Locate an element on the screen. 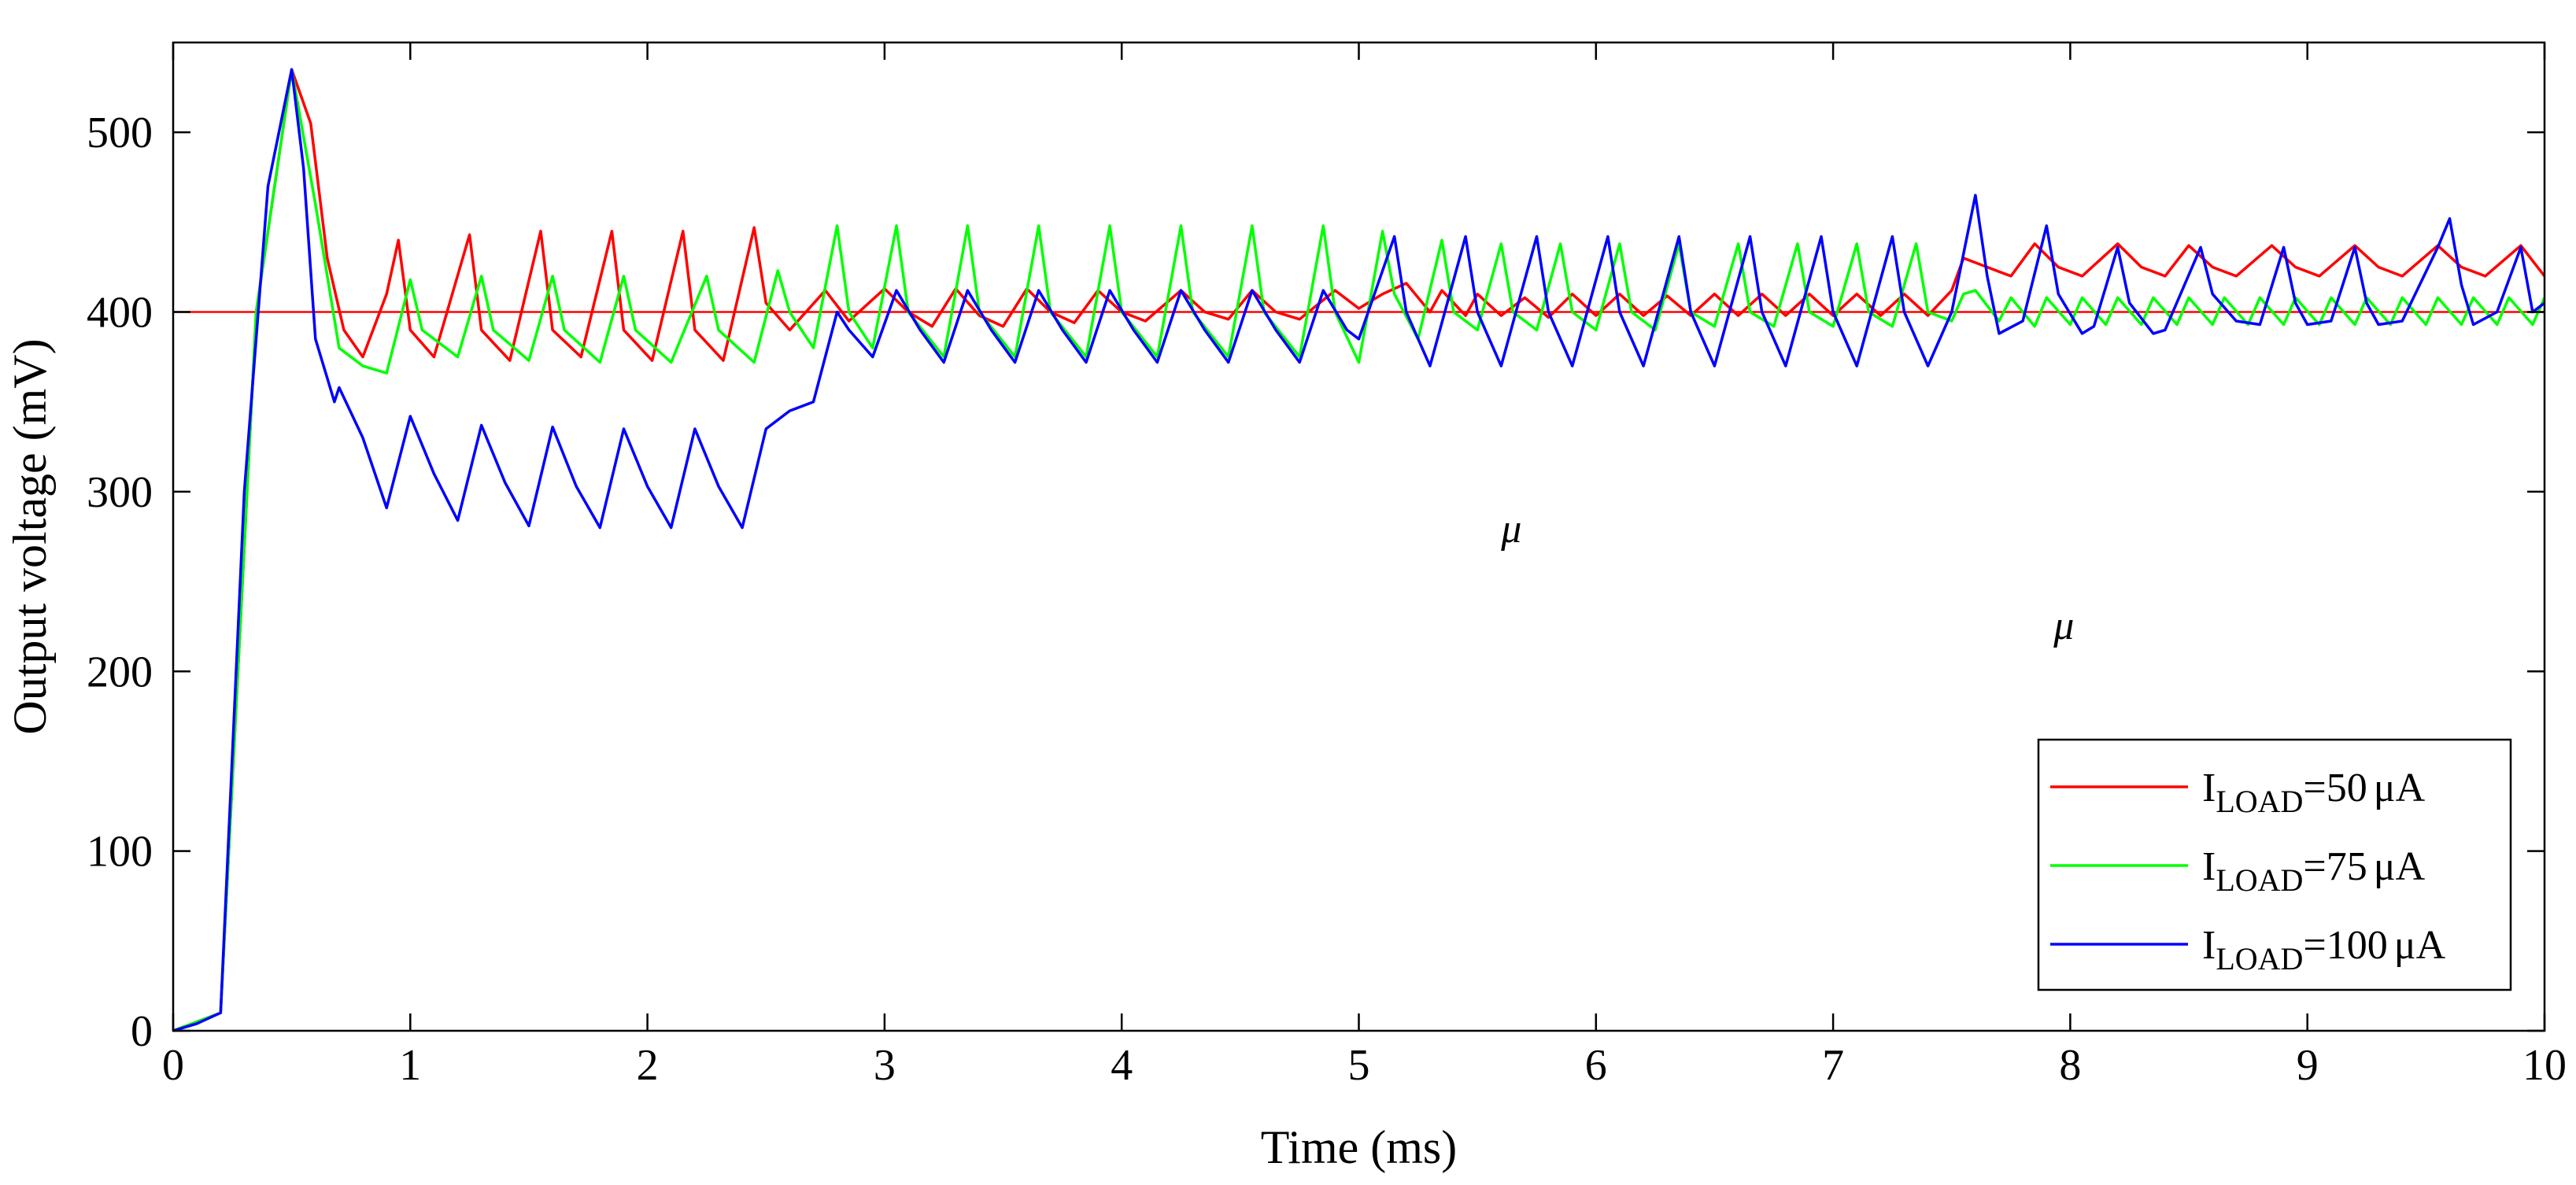 This screenshot has height=1185, width=2576. x-tick-label: 9 is located at coordinates (2308, 1065).